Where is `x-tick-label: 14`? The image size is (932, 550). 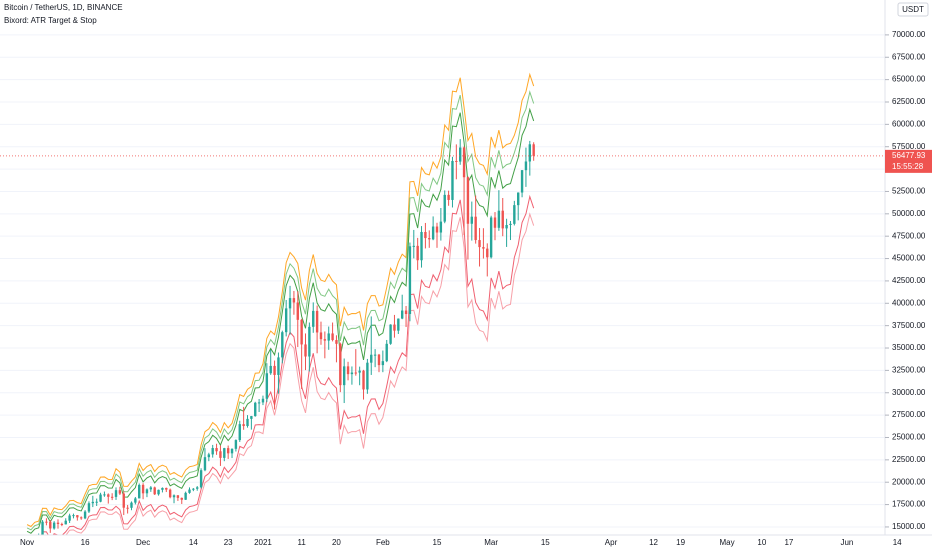
x-tick-label: 14 is located at coordinates (897, 542).